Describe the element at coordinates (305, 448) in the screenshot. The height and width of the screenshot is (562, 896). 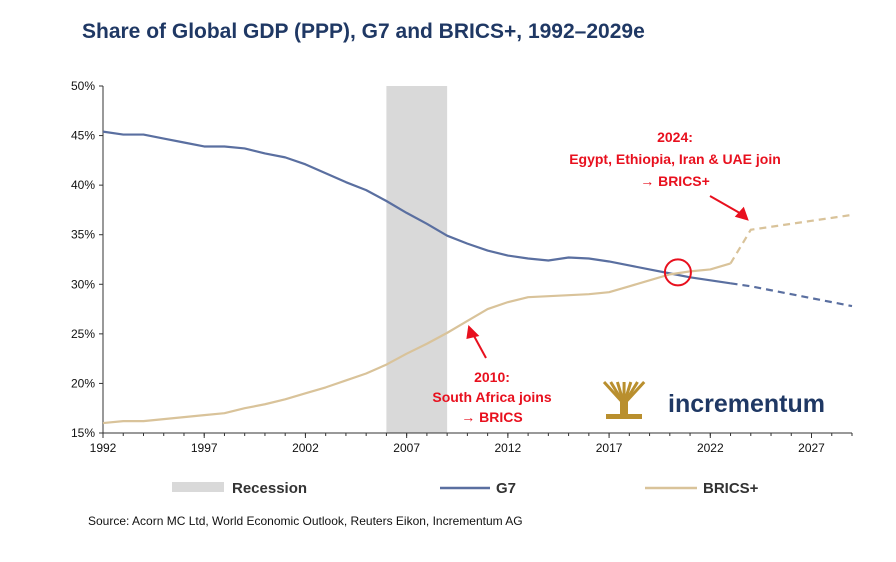
I see `x-tick-label: 2002` at that location.